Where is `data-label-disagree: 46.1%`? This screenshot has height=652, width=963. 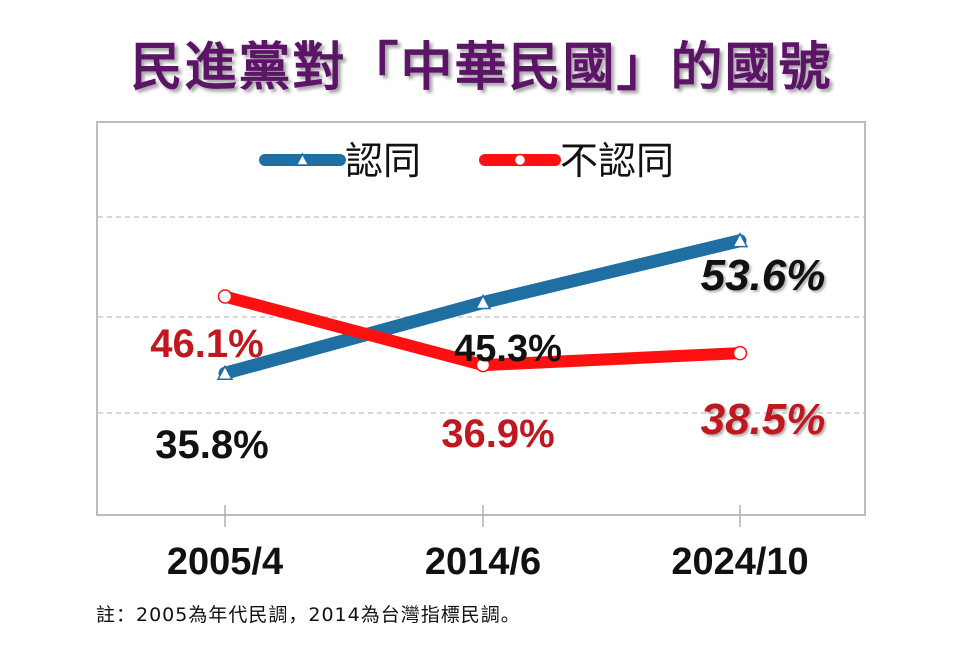
data-label-disagree: 46.1% is located at coordinates (206, 344).